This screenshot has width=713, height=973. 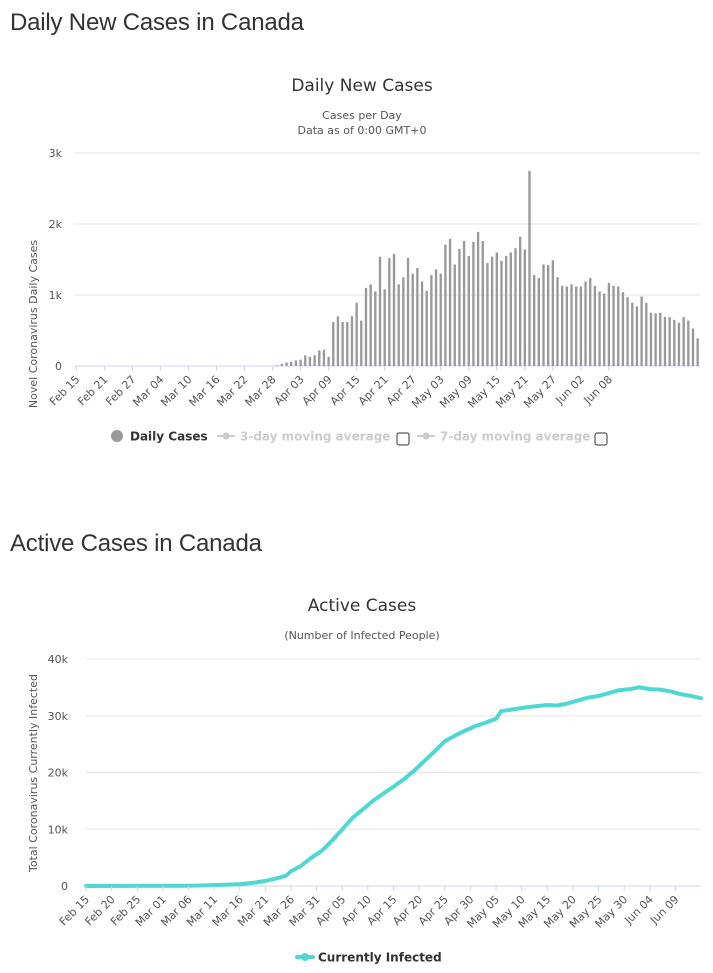 What do you see at coordinates (362, 130) in the screenshot?
I see `daily-chart-subtitle-2: Data as of 0:00 GMT+0` at bounding box center [362, 130].